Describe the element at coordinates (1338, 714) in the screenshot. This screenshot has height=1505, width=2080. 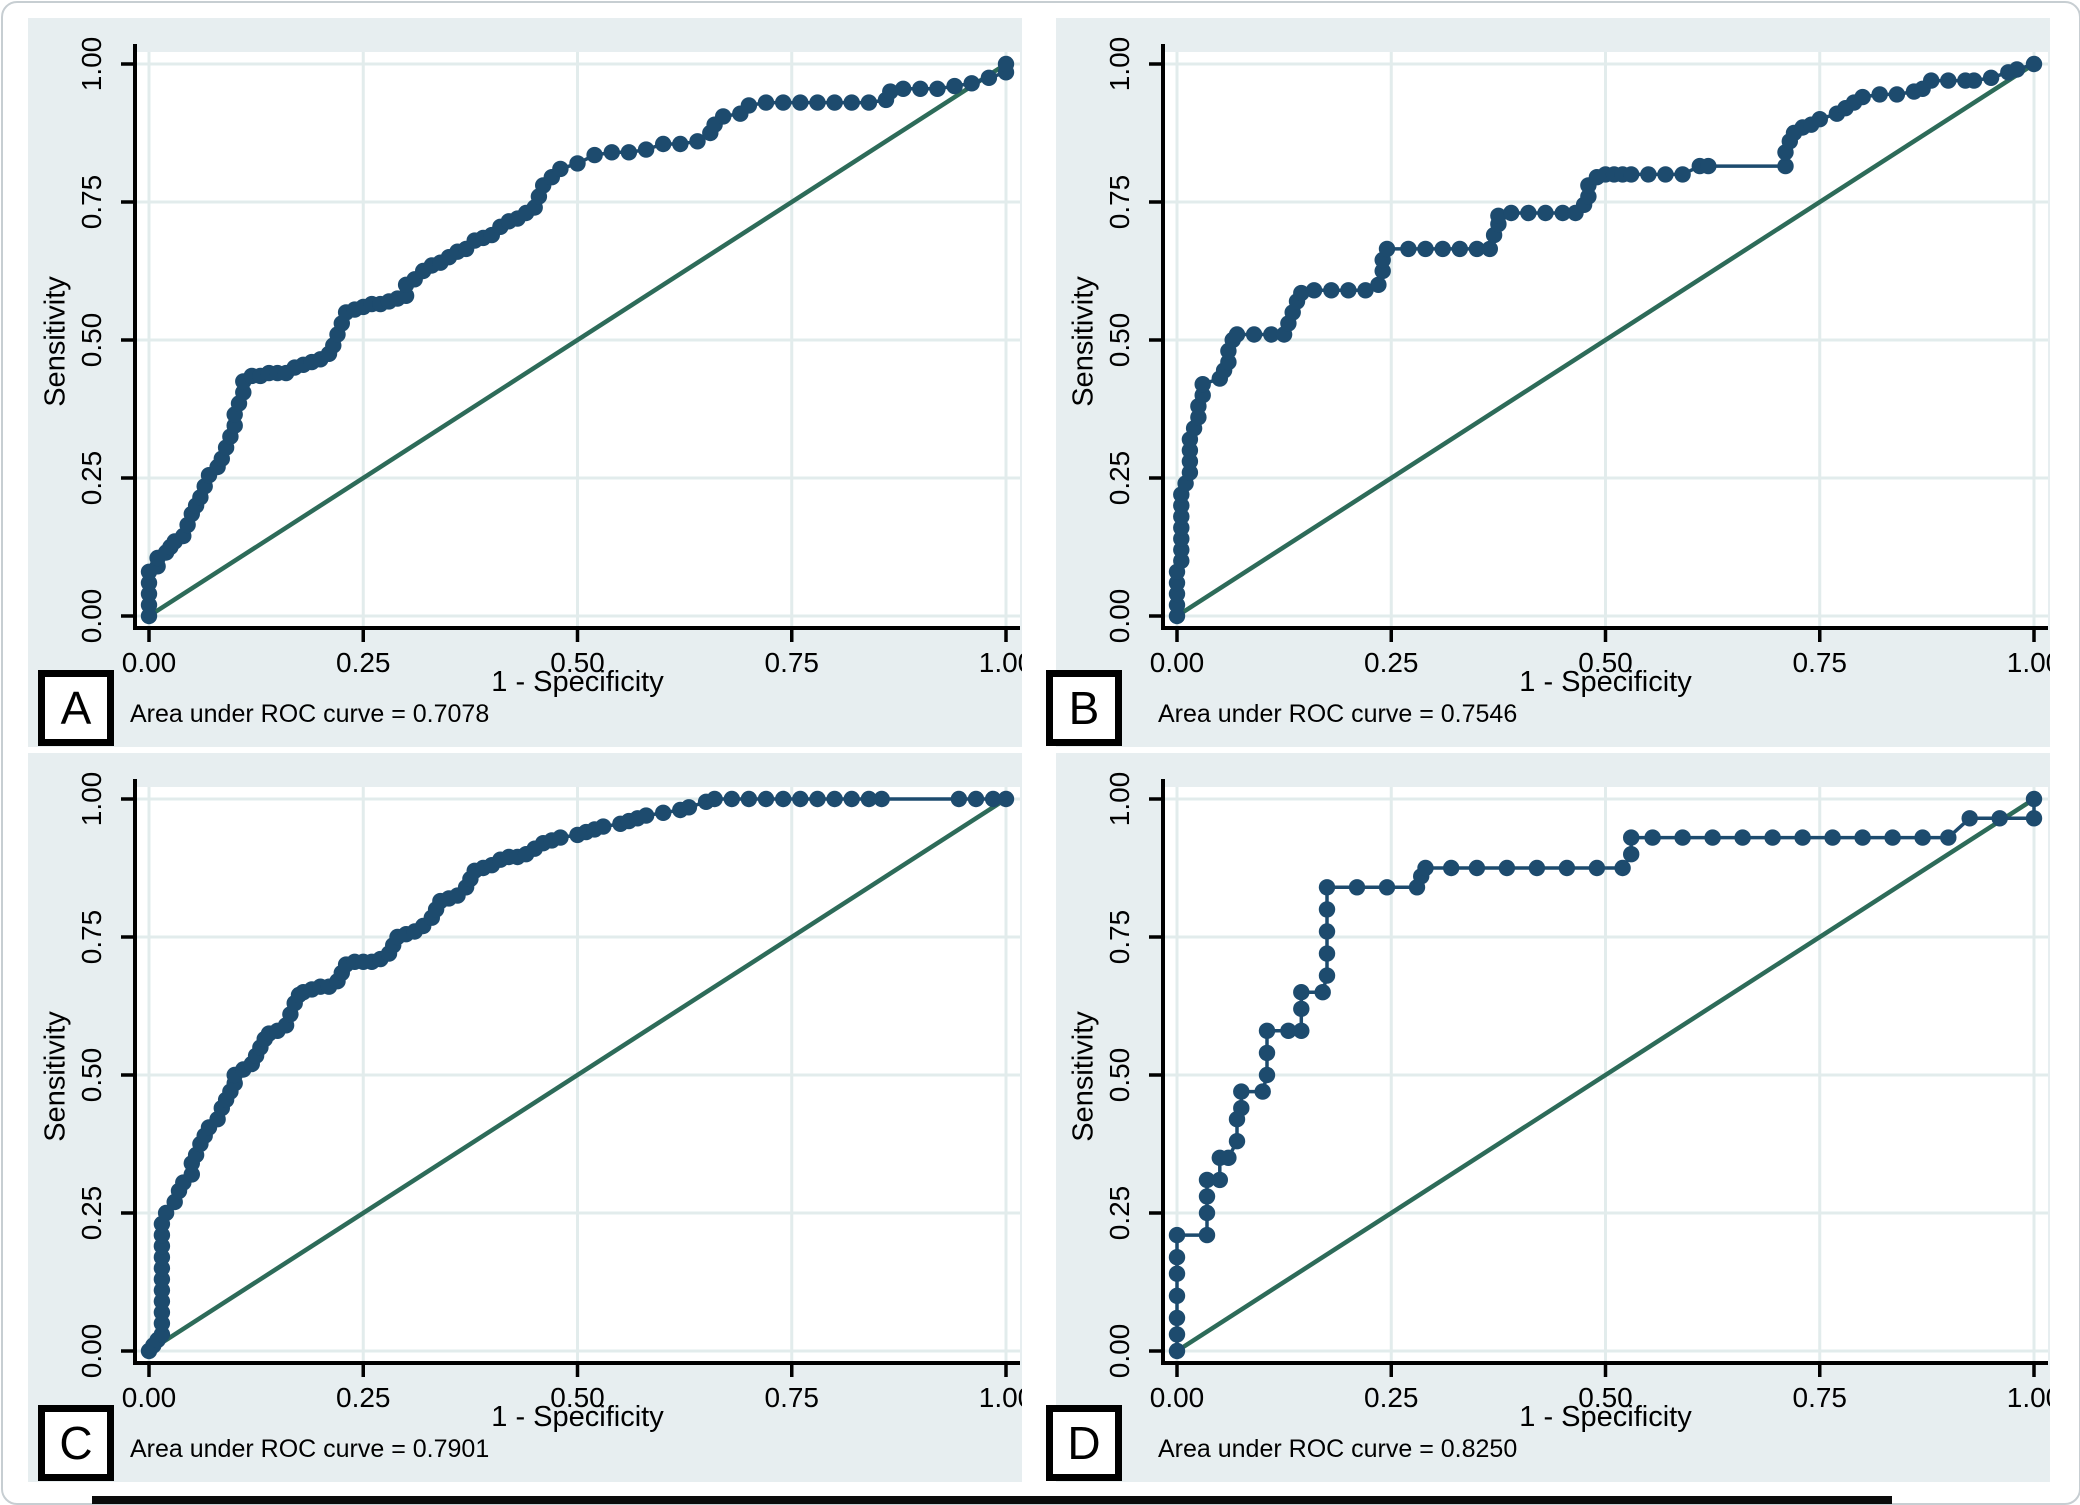
I see `auc-annotation-b: Area under ROC curve = 0.7546` at that location.